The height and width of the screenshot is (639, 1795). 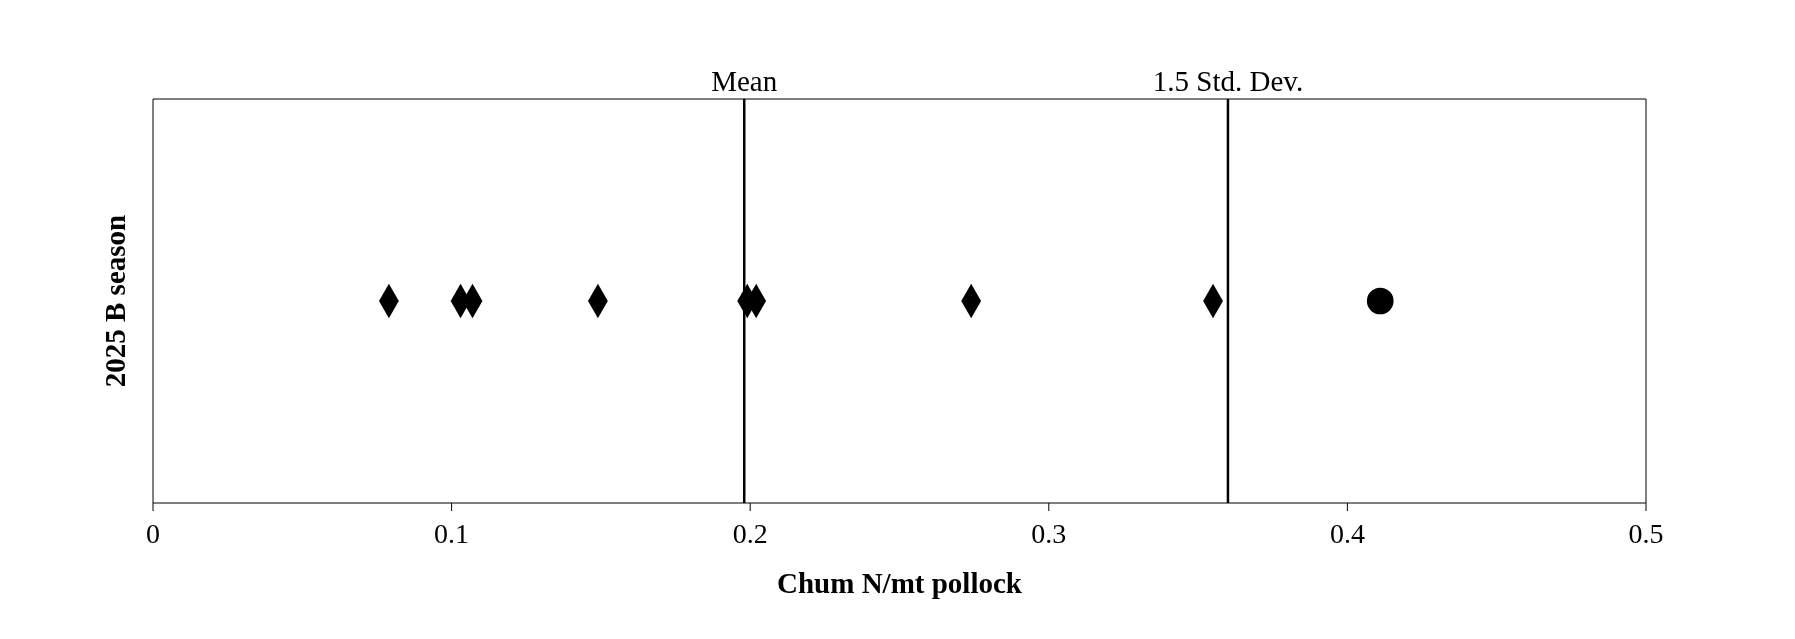 I want to click on x-tick-label: 0.5, so click(x=1646, y=533).